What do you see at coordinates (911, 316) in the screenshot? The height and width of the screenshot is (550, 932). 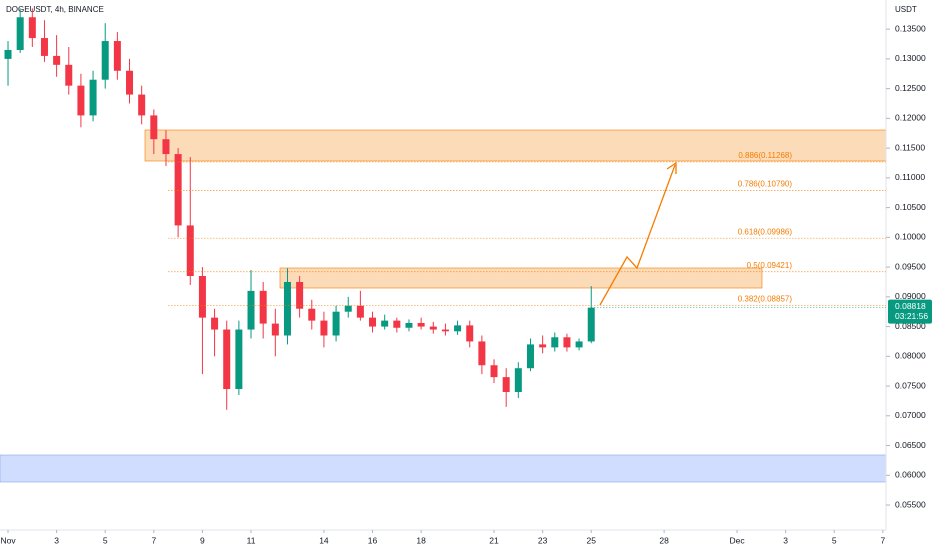 I see `countdown-label: 03:21:56` at bounding box center [911, 316].